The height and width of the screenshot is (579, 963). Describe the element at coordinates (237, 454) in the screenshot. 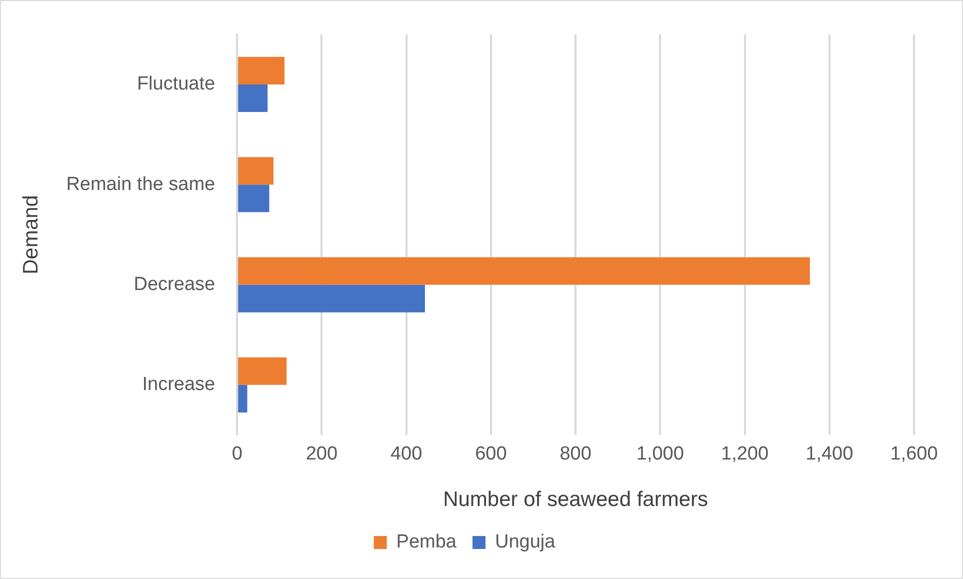

I see `x-tick-label: 0` at that location.